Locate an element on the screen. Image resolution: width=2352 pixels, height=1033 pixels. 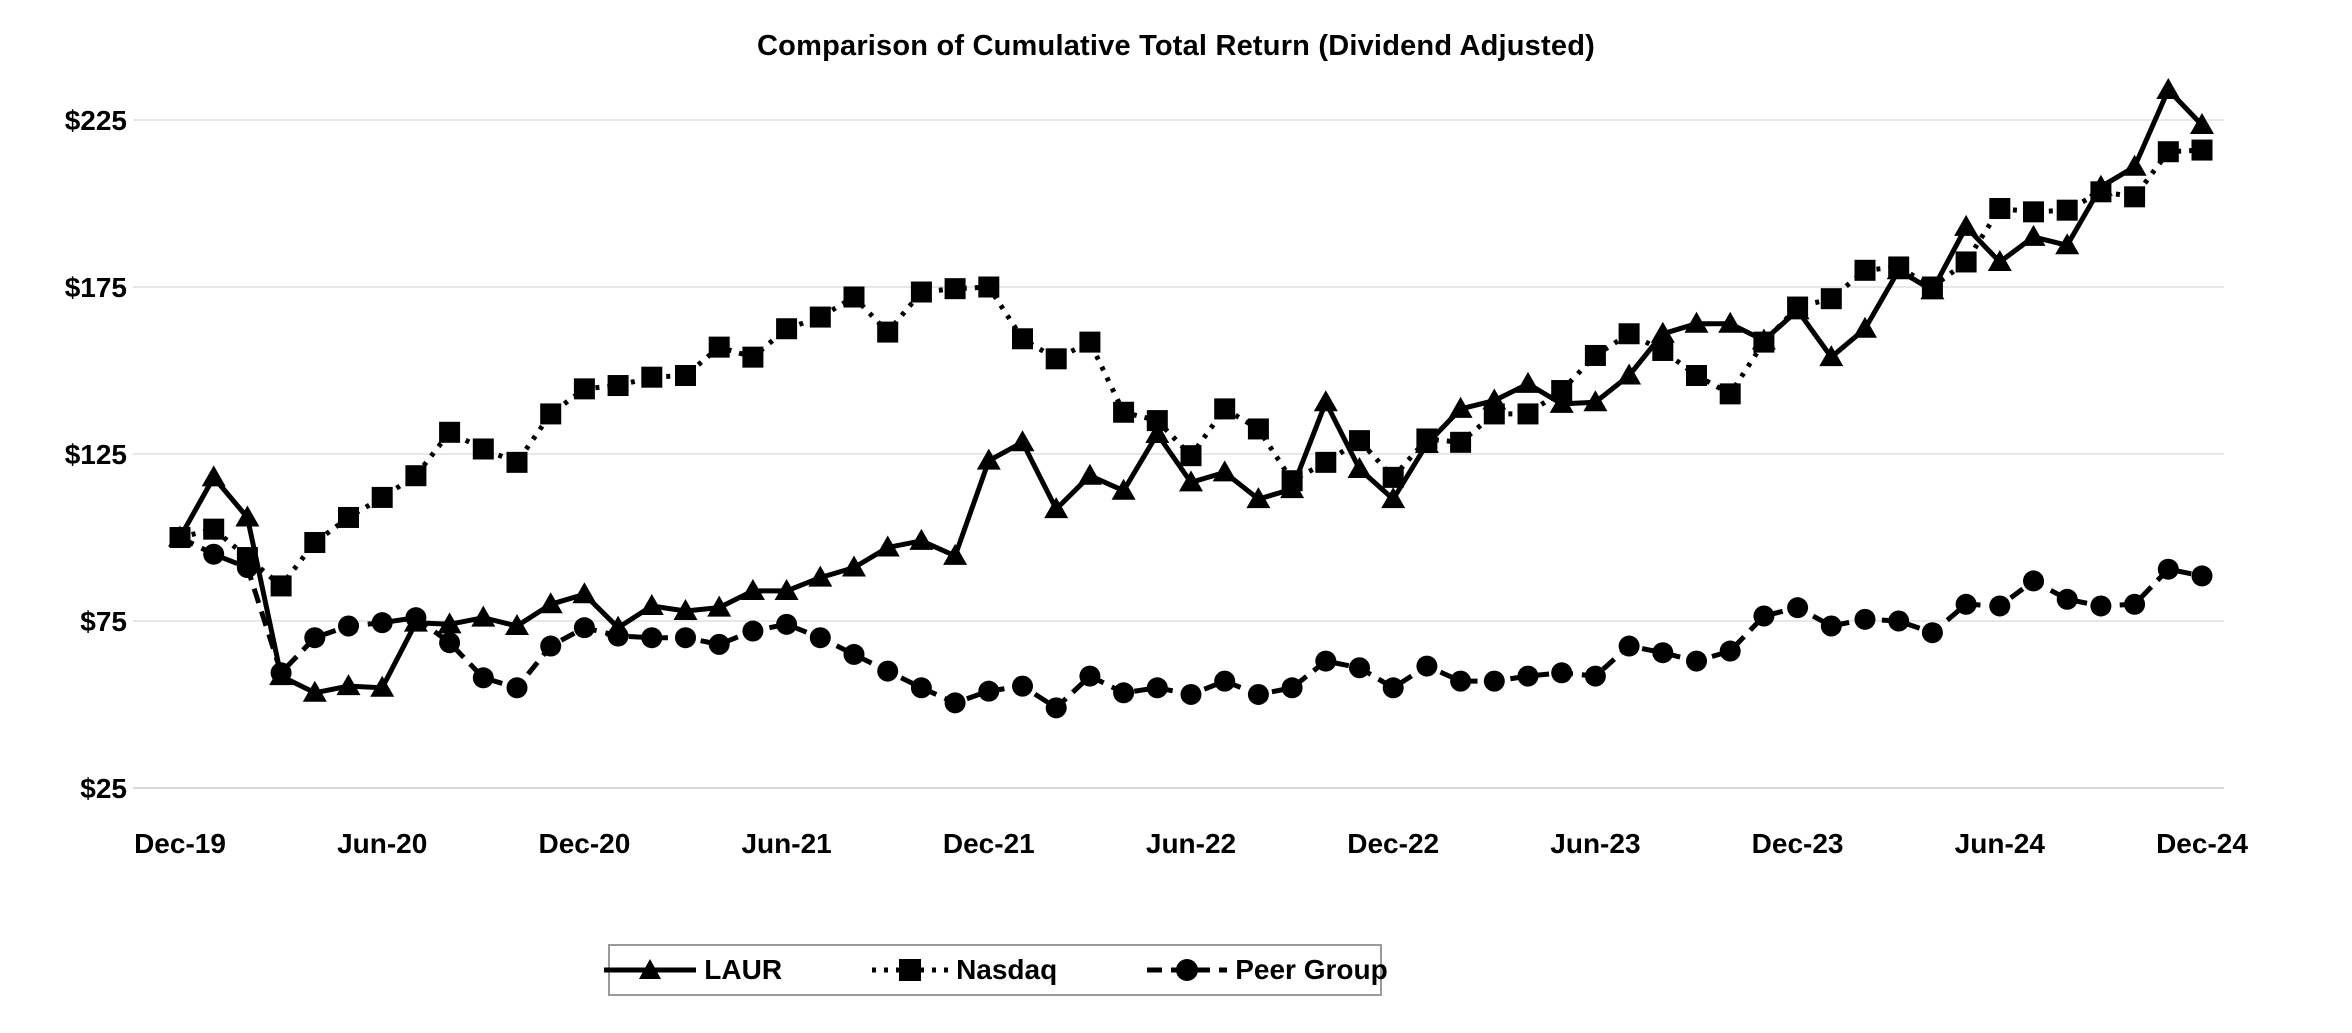
x-tick-label-Dec-19: Dec-19 is located at coordinates (180, 843).